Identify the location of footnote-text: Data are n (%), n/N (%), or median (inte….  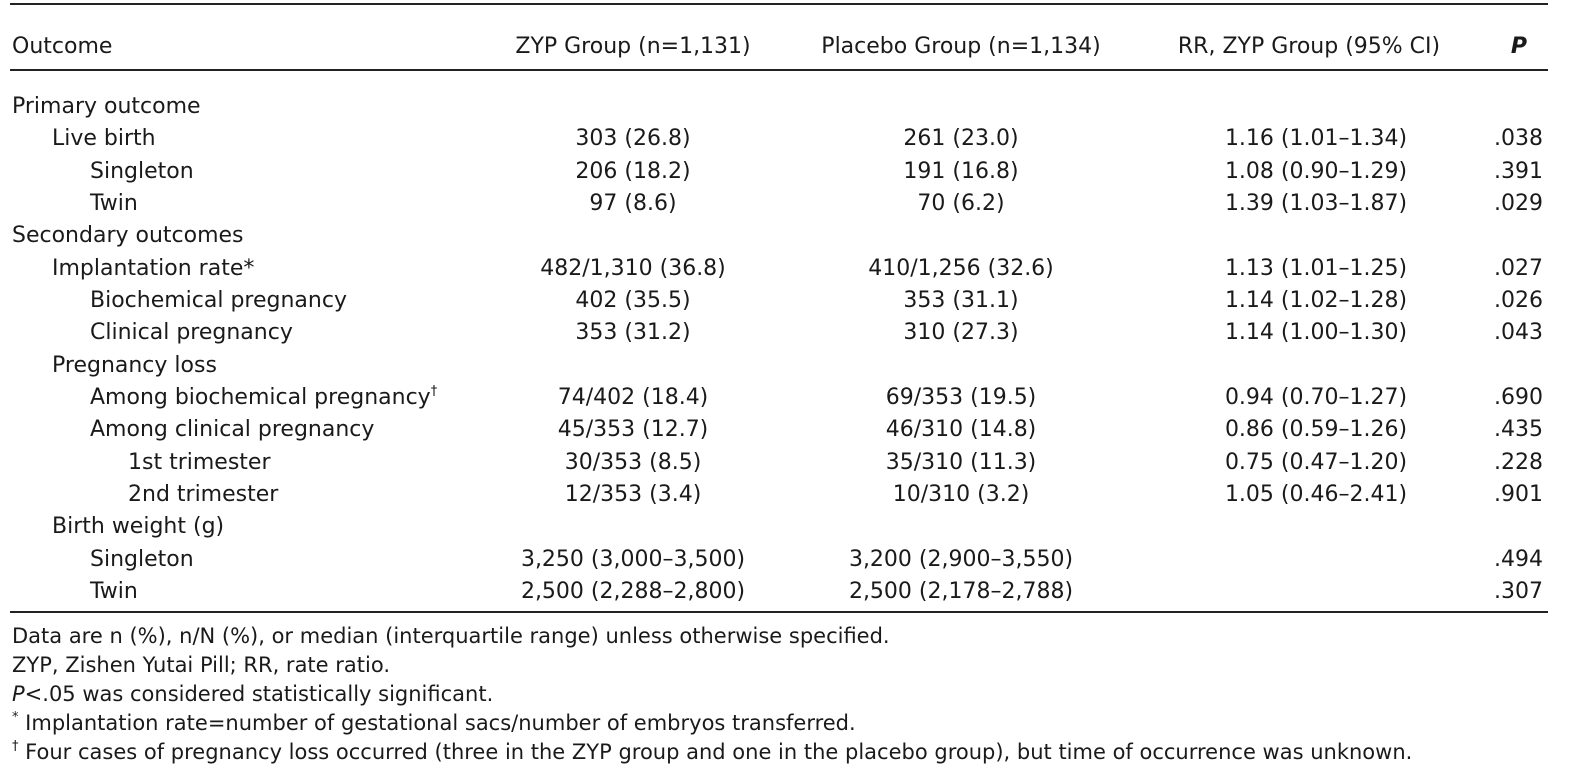
(451, 636).